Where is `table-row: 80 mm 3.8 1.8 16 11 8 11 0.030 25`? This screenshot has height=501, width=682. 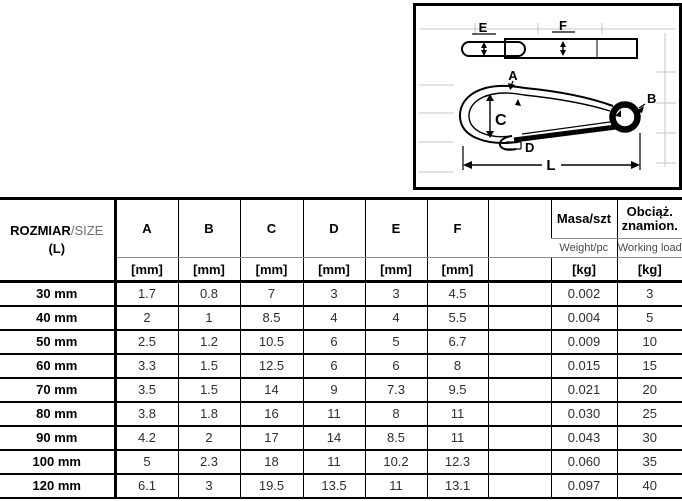
table-row: 80 mm 3.8 1.8 16 11 8 11 0.030 25 is located at coordinates (341, 414).